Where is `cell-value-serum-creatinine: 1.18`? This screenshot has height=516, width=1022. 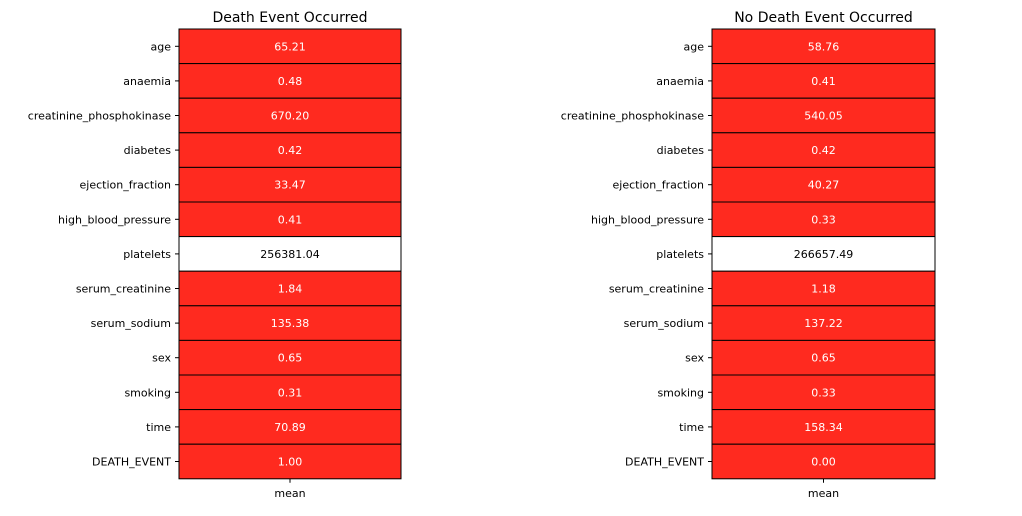
cell-value-serum-creatinine: 1.18 is located at coordinates (823, 289).